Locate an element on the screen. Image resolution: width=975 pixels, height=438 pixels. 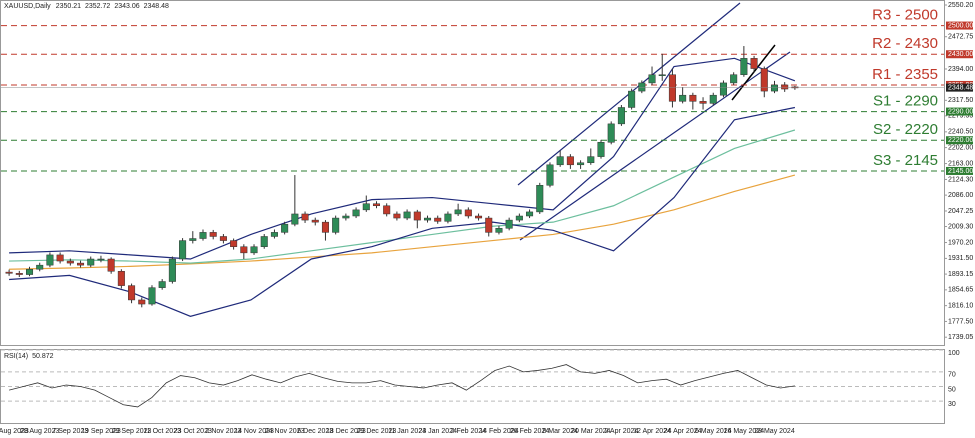
x-tick-label: 20 Mar 2024 is located at coordinates (590, 431).